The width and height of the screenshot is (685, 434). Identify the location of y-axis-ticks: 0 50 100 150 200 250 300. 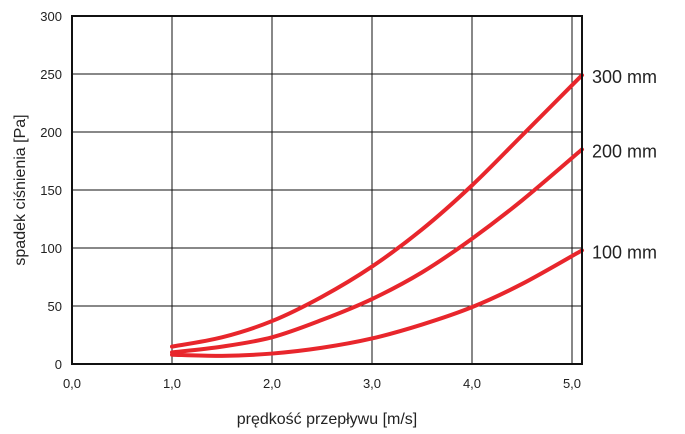
(51, 190).